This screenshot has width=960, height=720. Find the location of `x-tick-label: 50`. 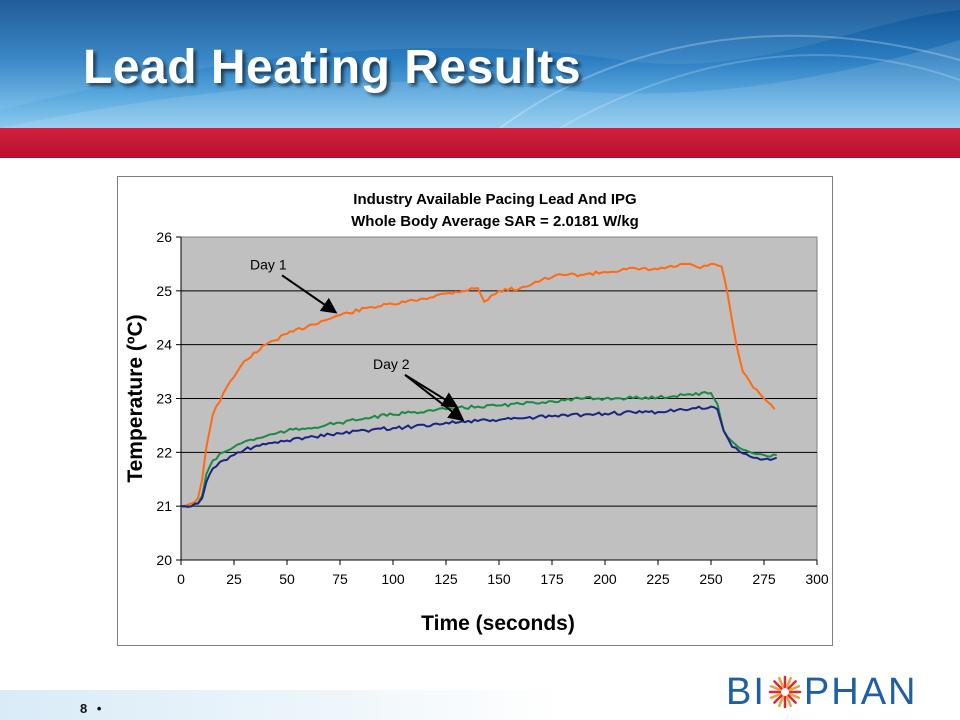

x-tick-label: 50 is located at coordinates (287, 579).